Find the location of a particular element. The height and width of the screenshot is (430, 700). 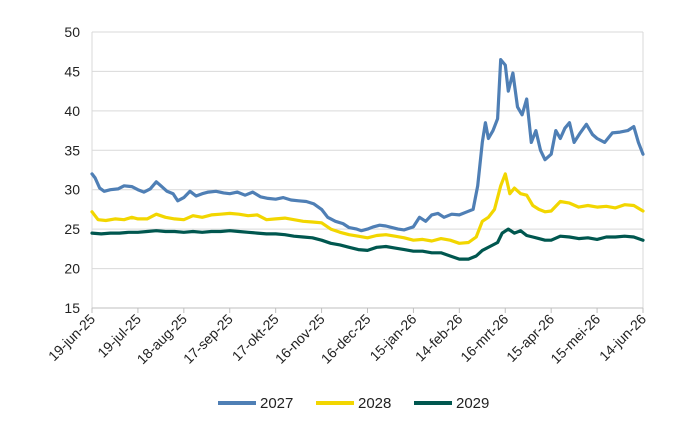

x-tick-label: 15-mei-26 is located at coordinates (575, 339).